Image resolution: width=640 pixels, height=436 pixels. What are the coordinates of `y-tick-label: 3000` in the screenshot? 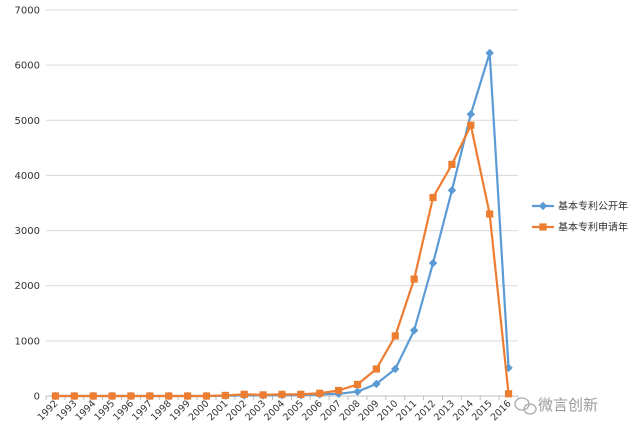 It's located at (27, 231).